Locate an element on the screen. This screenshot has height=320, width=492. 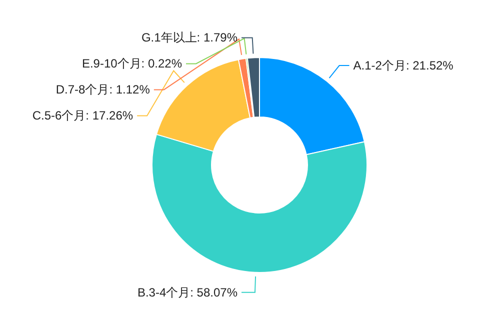
slice-label: A.1-2个月: 21.52% is located at coordinates (403, 65).